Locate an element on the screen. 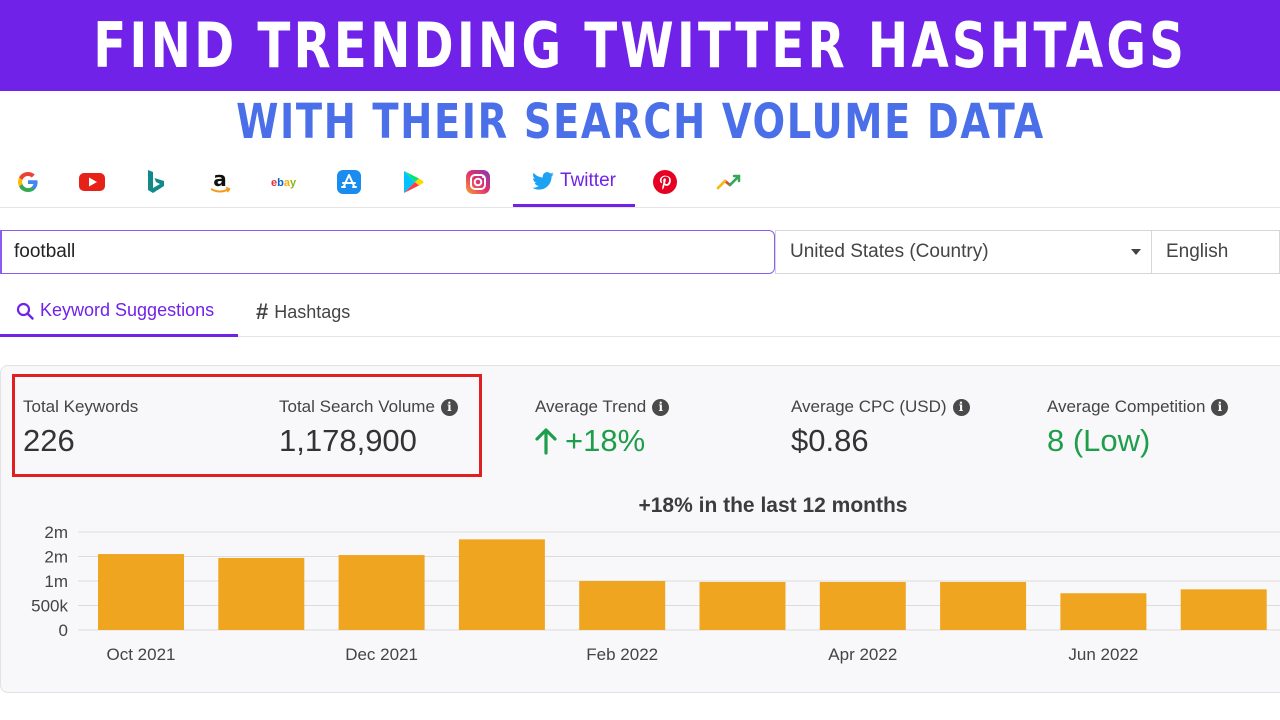  x-tick-label: Apr 2022 is located at coordinates (862, 654).